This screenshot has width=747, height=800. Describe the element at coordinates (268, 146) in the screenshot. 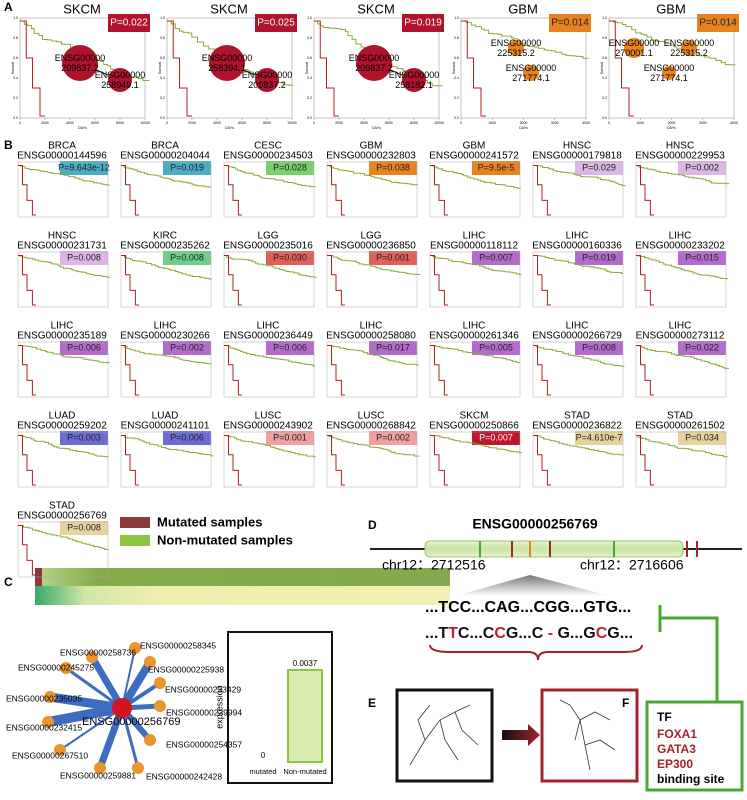

I see `cancer-label: CESC` at that location.